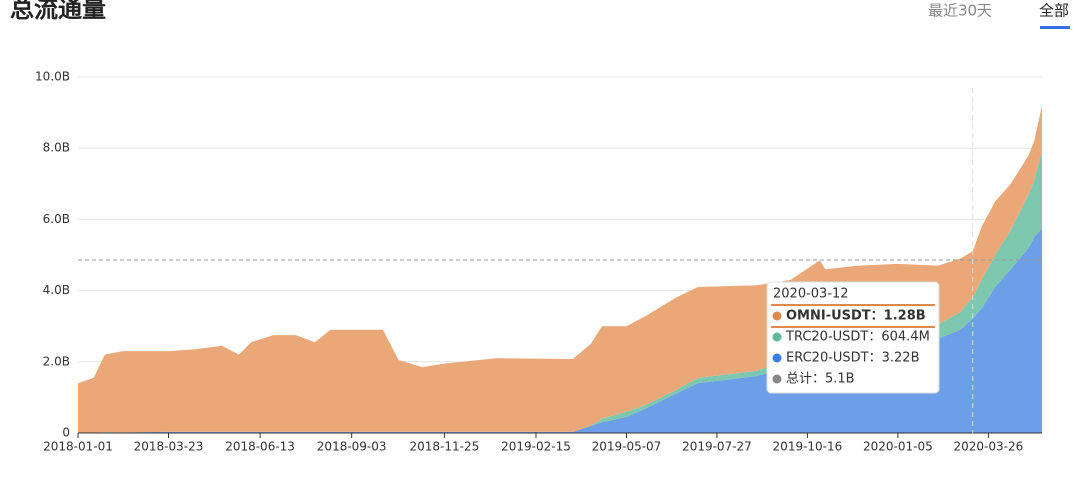 The image size is (1080, 482). Describe the element at coordinates (857, 337) in the screenshot. I see `tooltip-row: TRC20-USDT：604.4M` at that location.